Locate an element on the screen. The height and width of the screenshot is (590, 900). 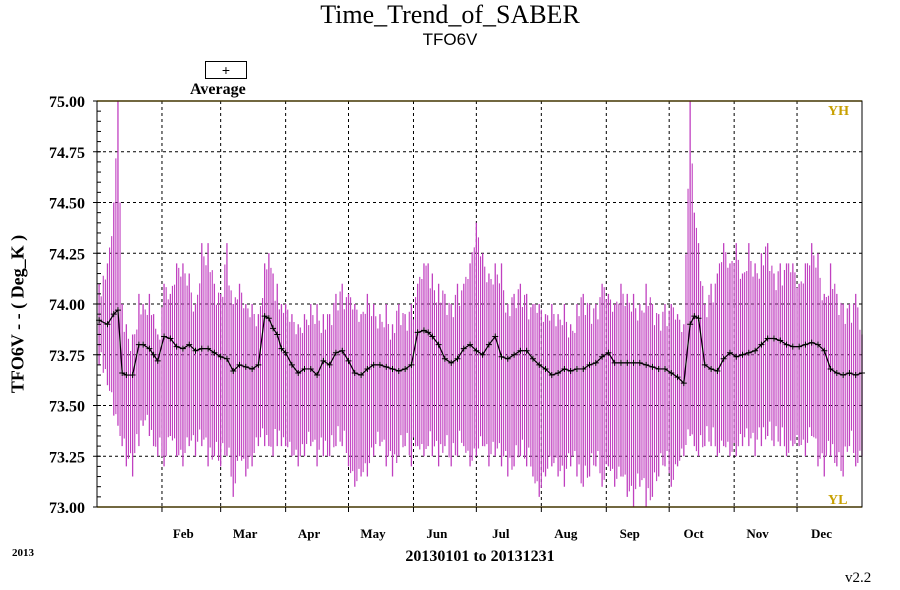
legend-label: Average is located at coordinates (218, 89).